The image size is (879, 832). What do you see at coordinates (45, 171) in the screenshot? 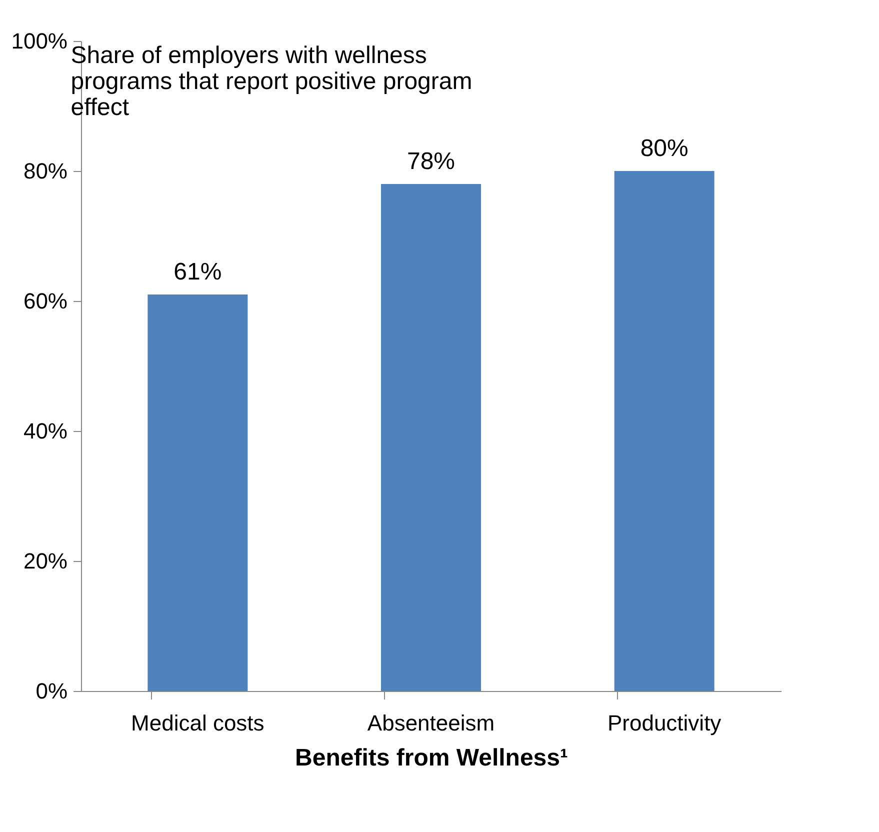
I see `y-tick-label: 80%` at bounding box center [45, 171].